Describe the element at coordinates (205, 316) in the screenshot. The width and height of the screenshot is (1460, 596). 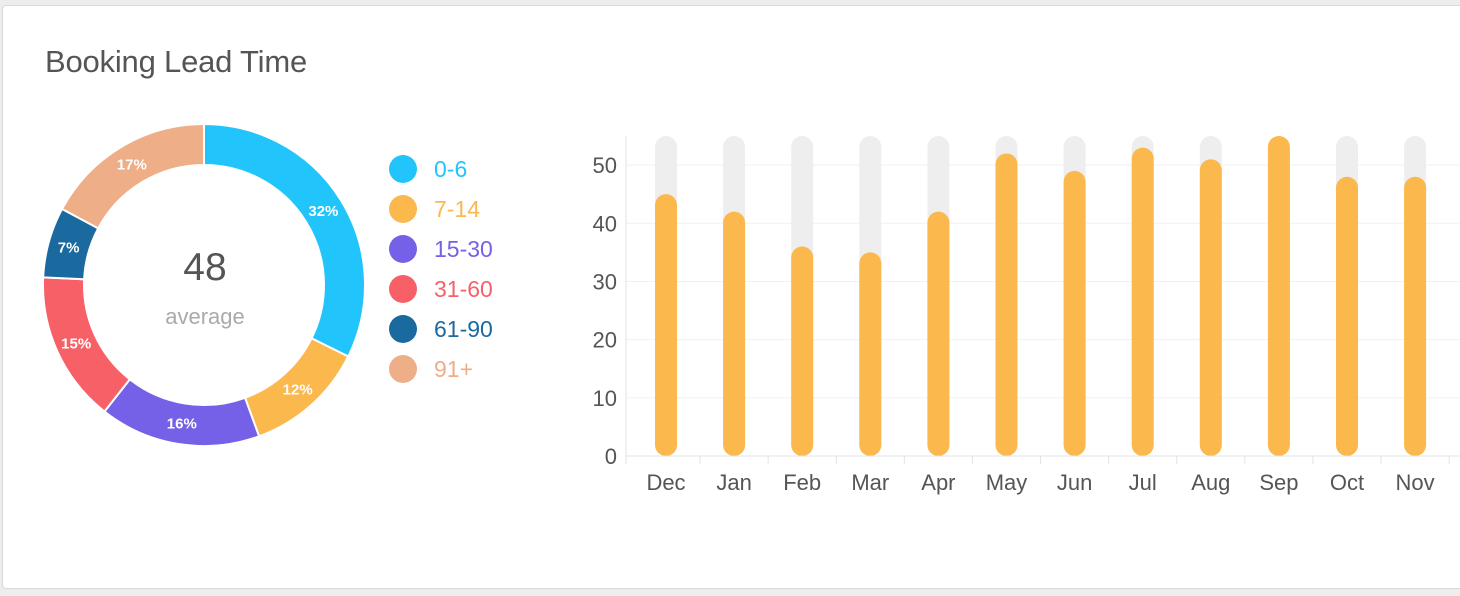
I see `average-label: average` at that location.